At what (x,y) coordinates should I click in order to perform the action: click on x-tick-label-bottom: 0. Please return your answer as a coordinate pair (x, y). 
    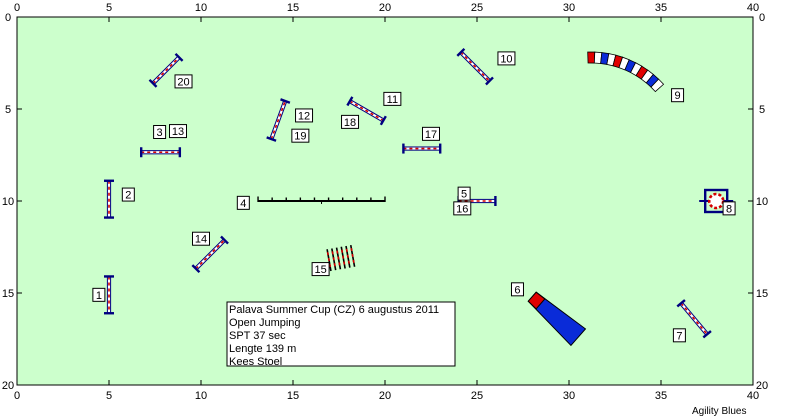
    Looking at the image, I should click on (17, 396).